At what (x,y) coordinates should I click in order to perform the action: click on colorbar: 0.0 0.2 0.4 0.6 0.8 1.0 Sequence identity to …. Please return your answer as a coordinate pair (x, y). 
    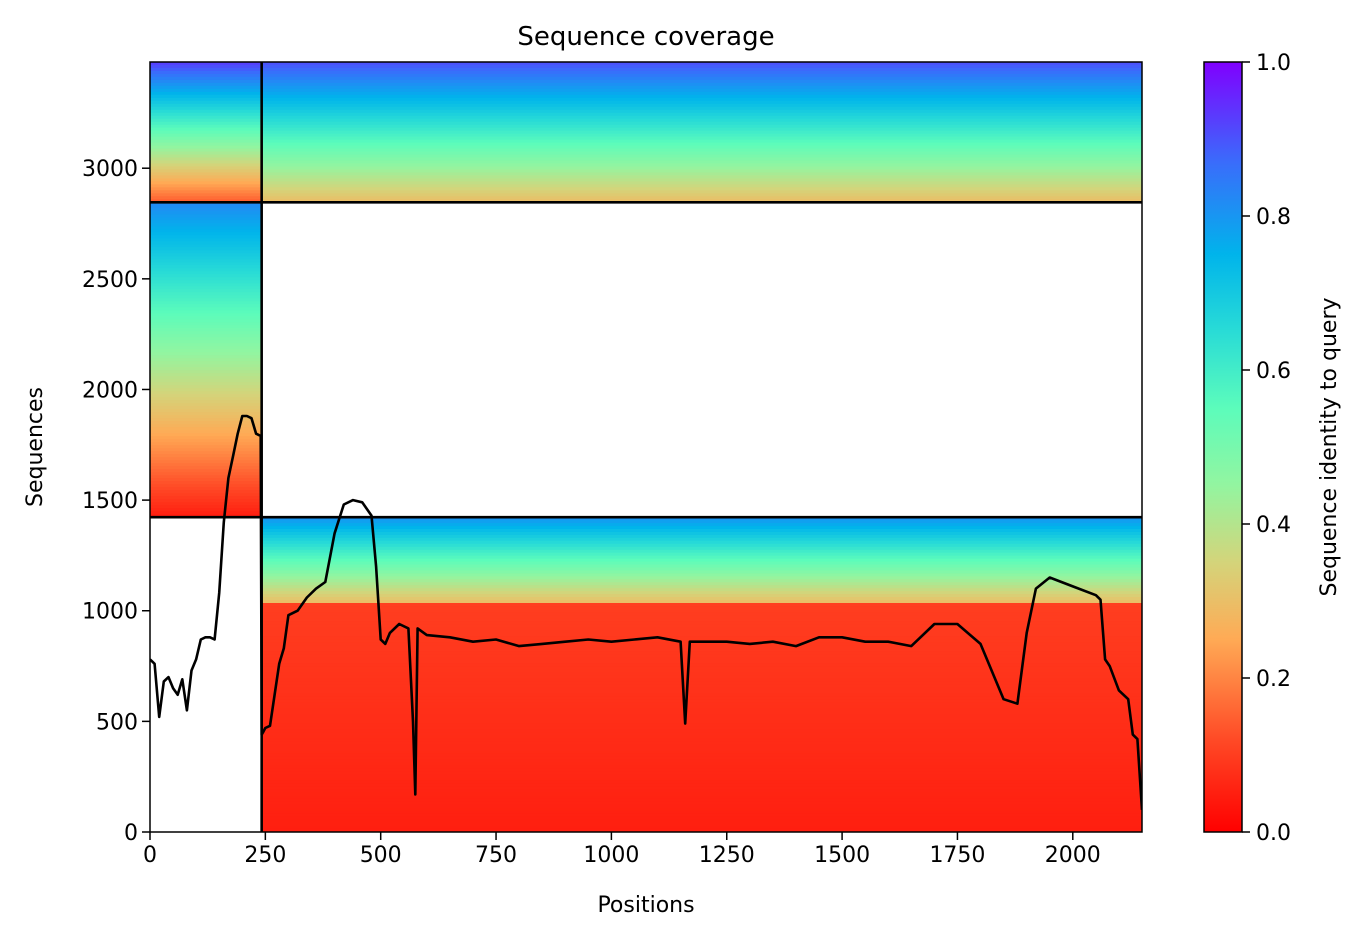
    Looking at the image, I should click on (1272, 448).